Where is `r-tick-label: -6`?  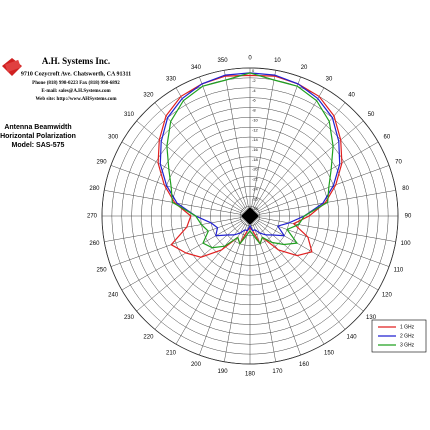 r-tick-label: -6 is located at coordinates (254, 100).